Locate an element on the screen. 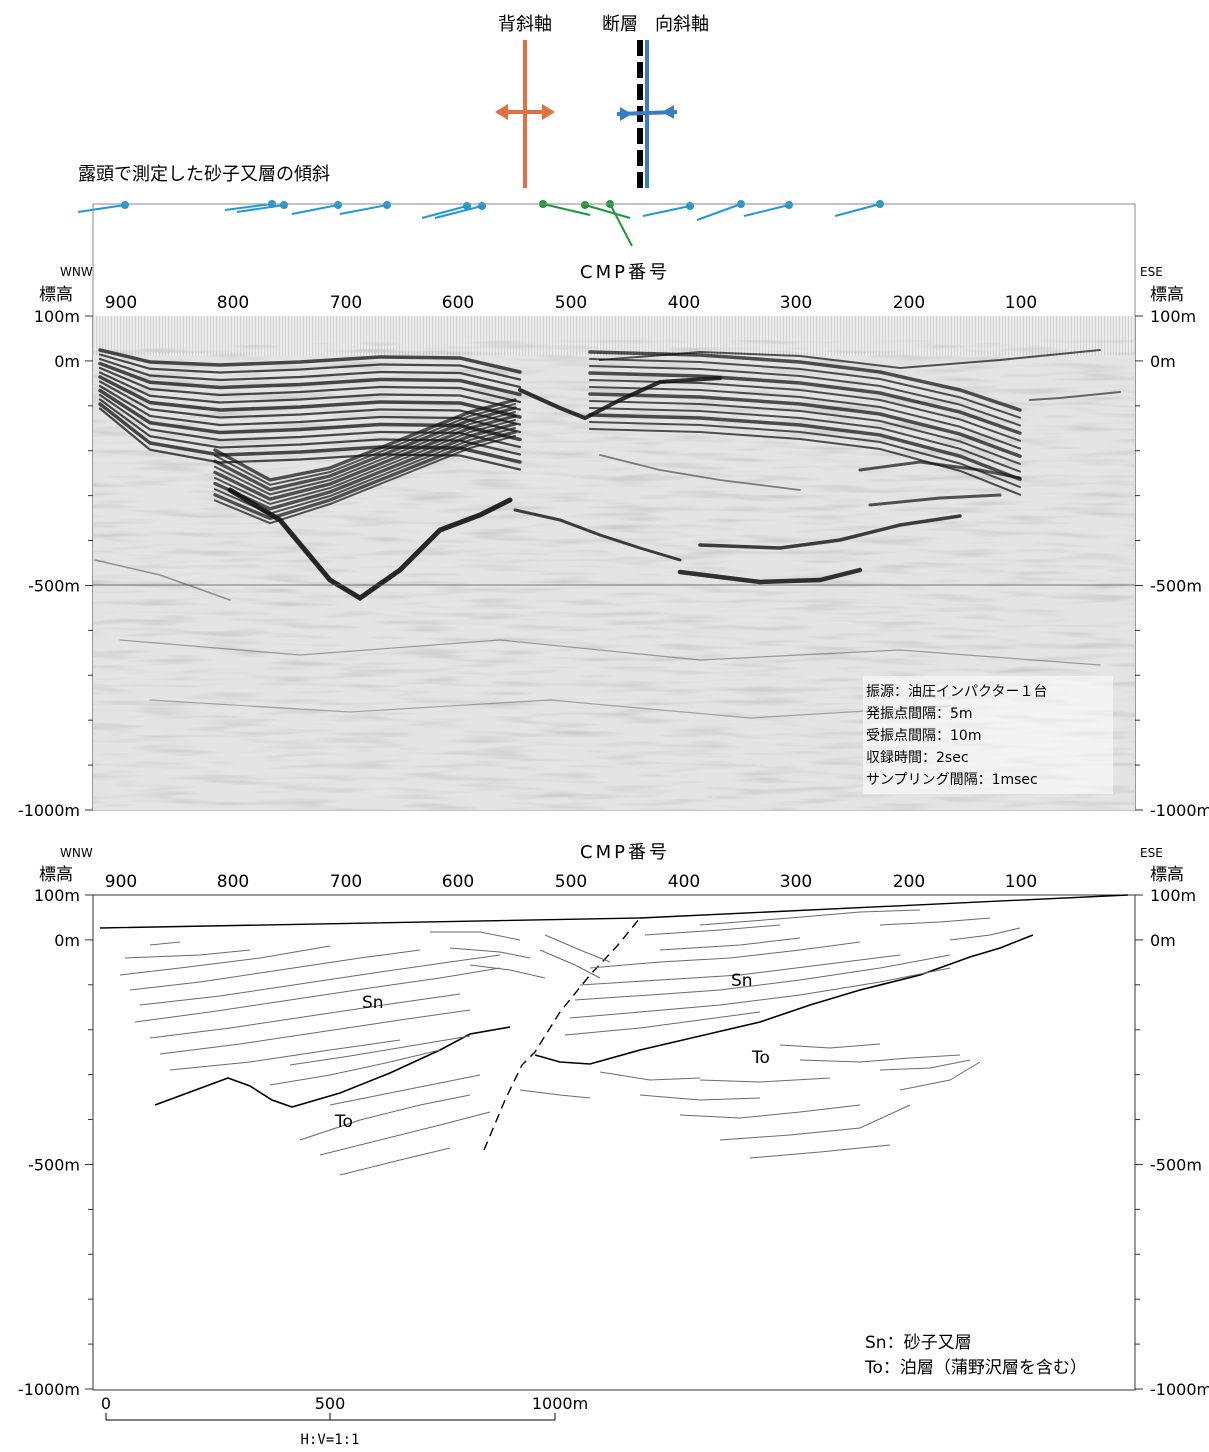  scale-tick-500: 500 is located at coordinates (330, 1403).